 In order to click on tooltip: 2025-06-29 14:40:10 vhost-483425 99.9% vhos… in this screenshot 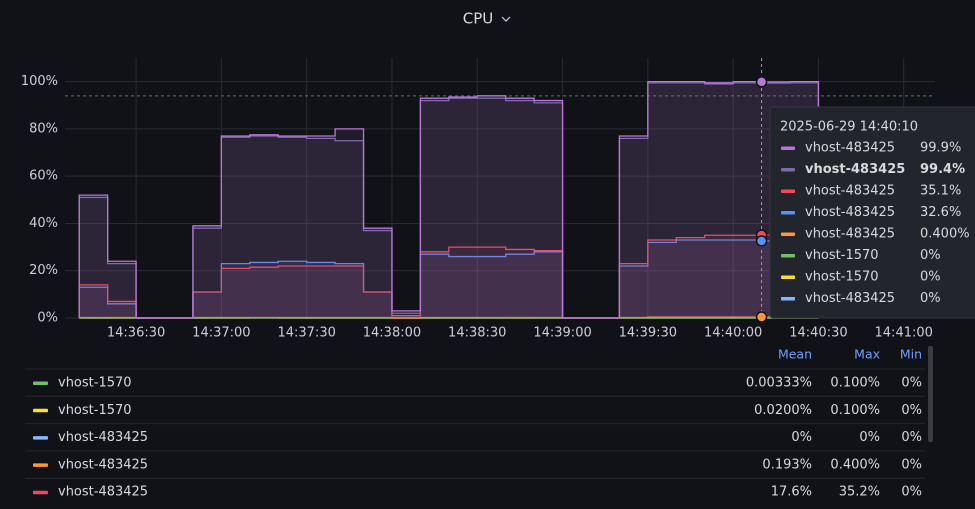, I will do `click(872, 212)`.